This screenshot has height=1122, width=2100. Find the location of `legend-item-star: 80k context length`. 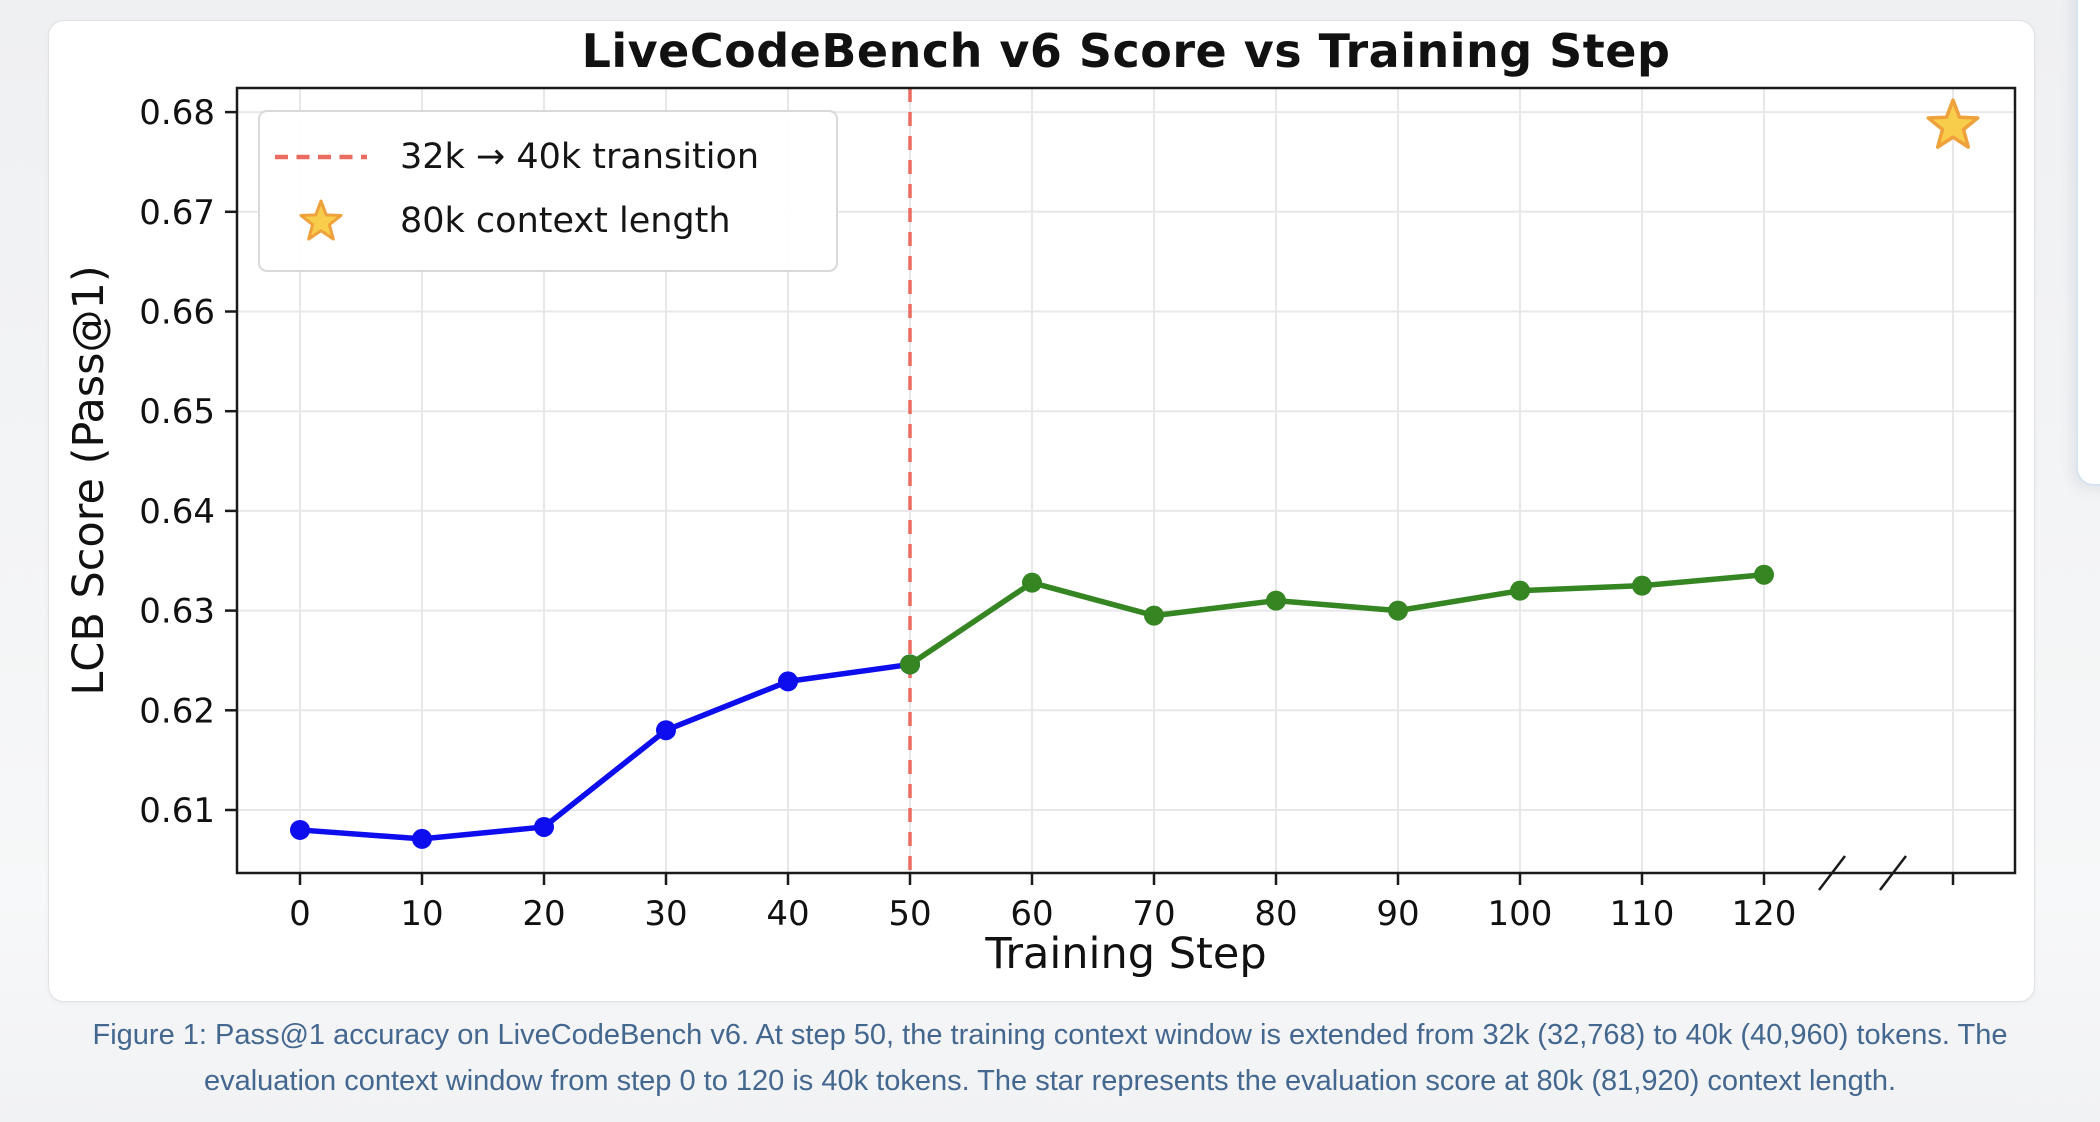

legend-item-star: 80k context length is located at coordinates (548, 221).